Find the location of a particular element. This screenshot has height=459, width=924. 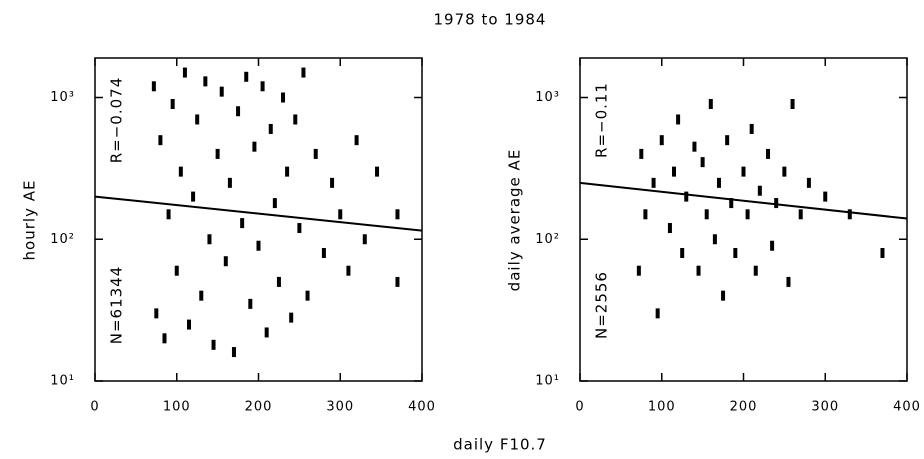

x-axis-label: daily F10.7 is located at coordinates (500, 445).